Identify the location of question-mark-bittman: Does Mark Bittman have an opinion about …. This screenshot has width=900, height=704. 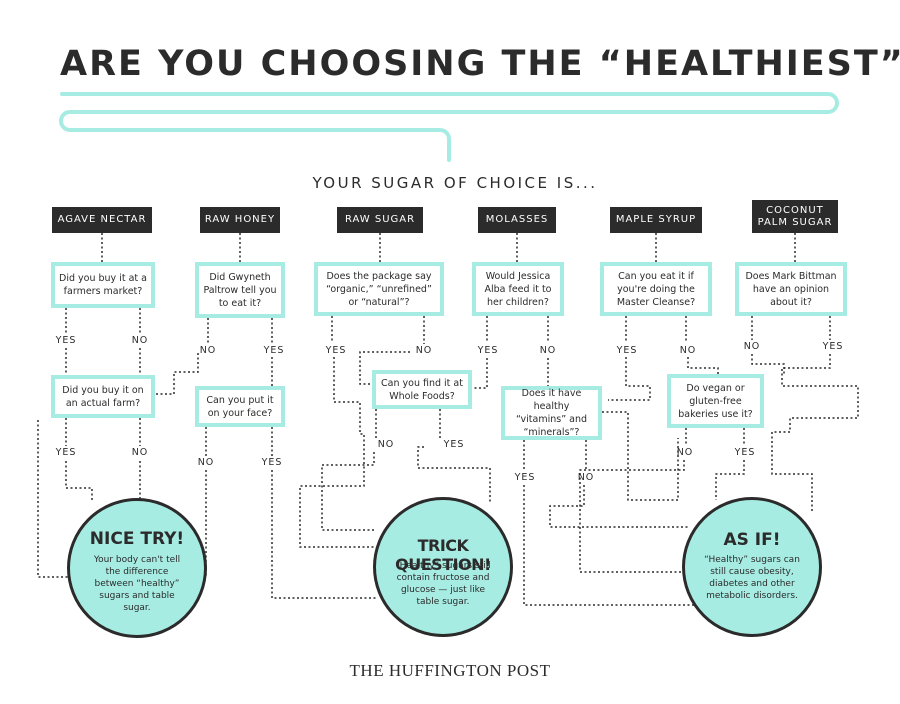
(791, 289).